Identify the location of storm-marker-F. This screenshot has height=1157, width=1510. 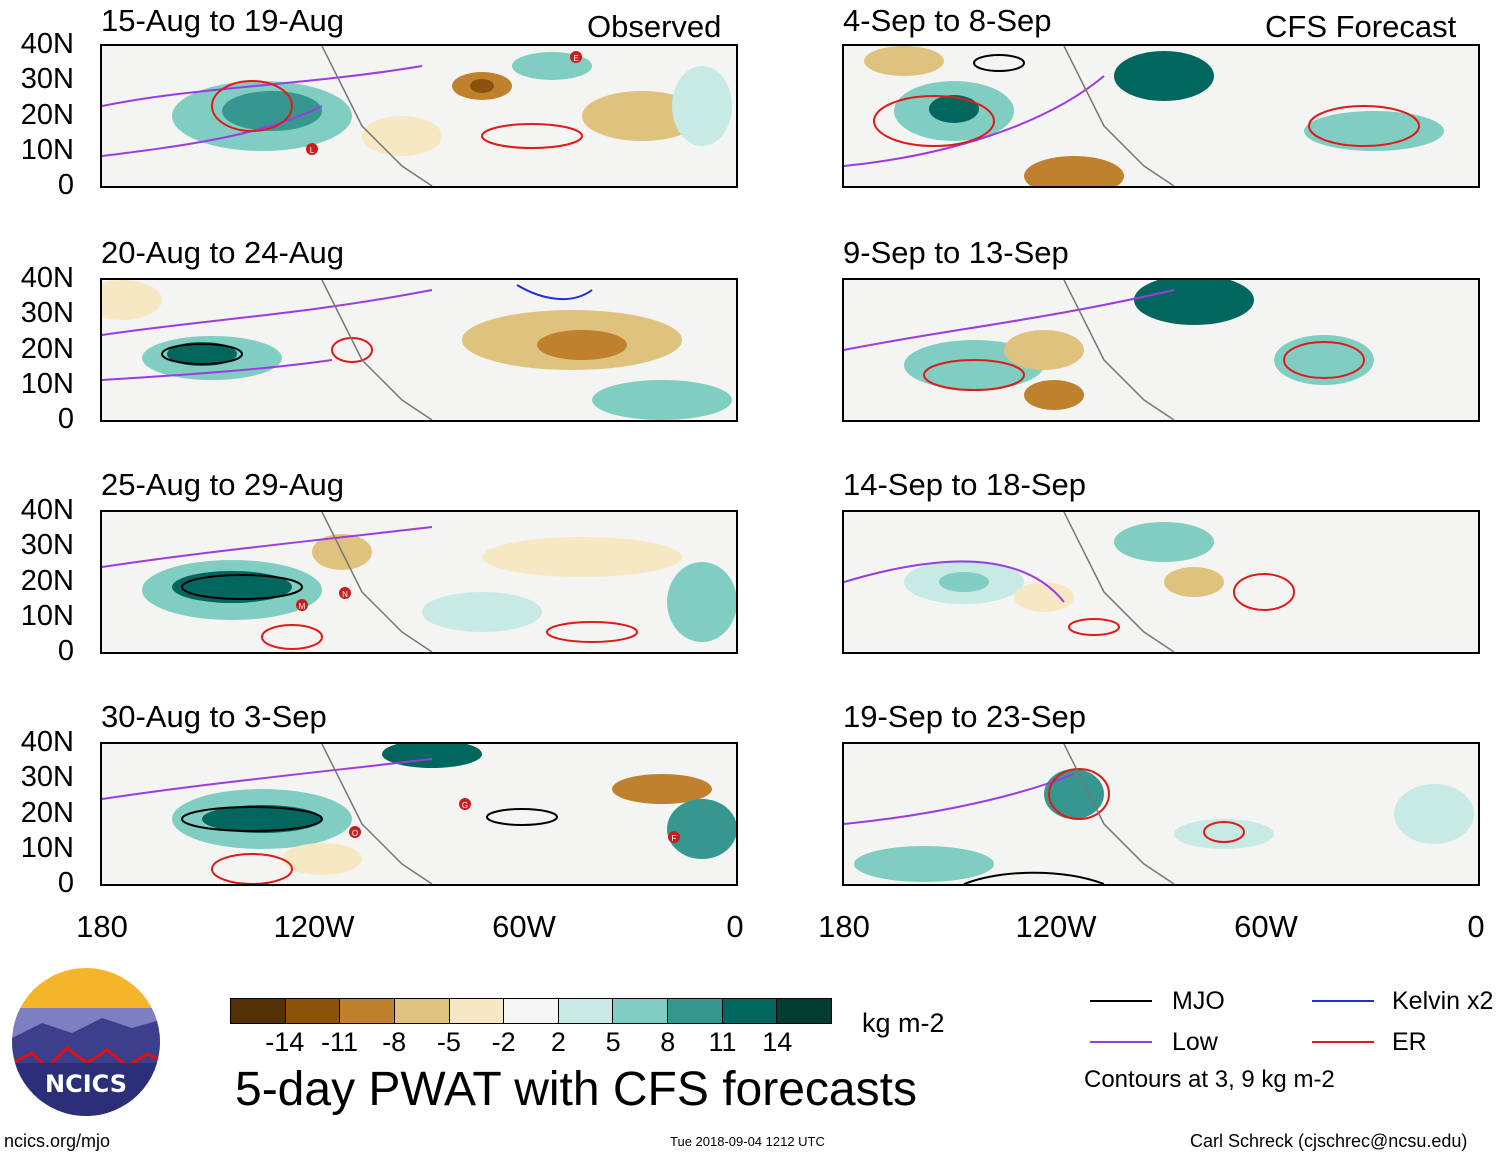
(674, 837).